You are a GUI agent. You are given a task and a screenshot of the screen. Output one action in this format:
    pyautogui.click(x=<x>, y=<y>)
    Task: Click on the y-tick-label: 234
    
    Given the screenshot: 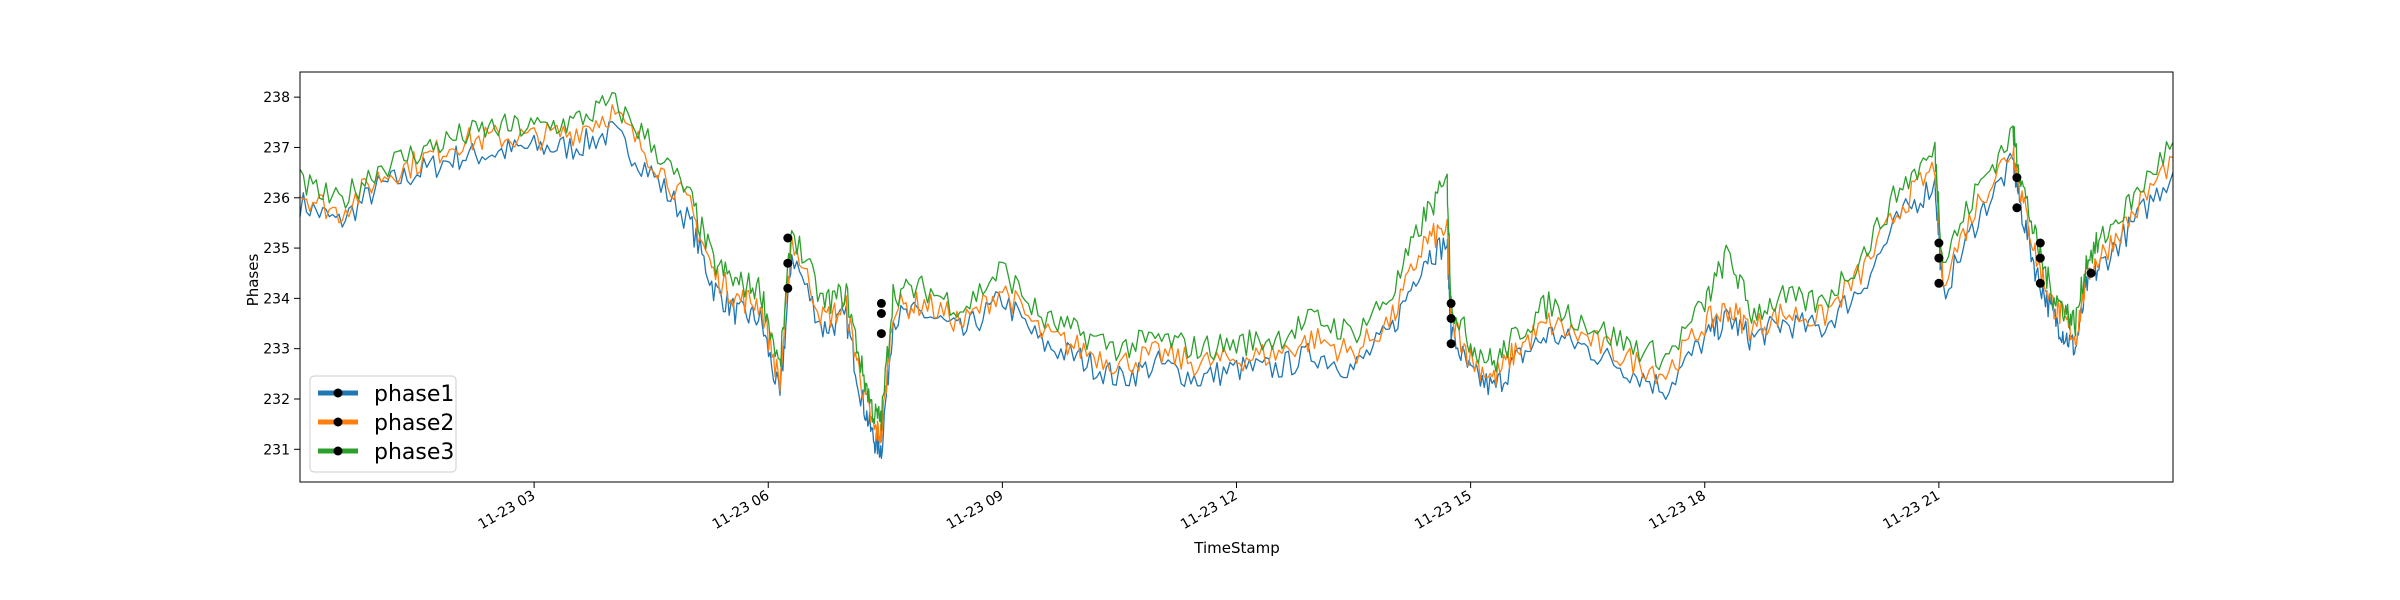 What is the action you would take?
    pyautogui.click(x=276, y=299)
    